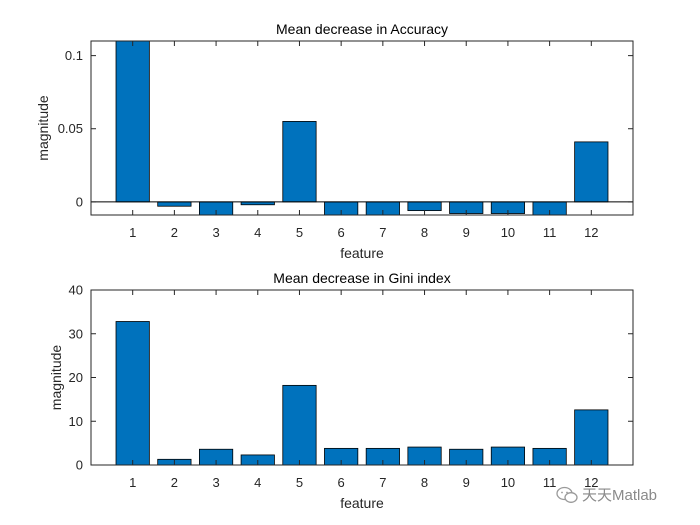  What do you see at coordinates (70, 128) in the screenshot?
I see `accuracy-ytick-label: 0.05` at bounding box center [70, 128].